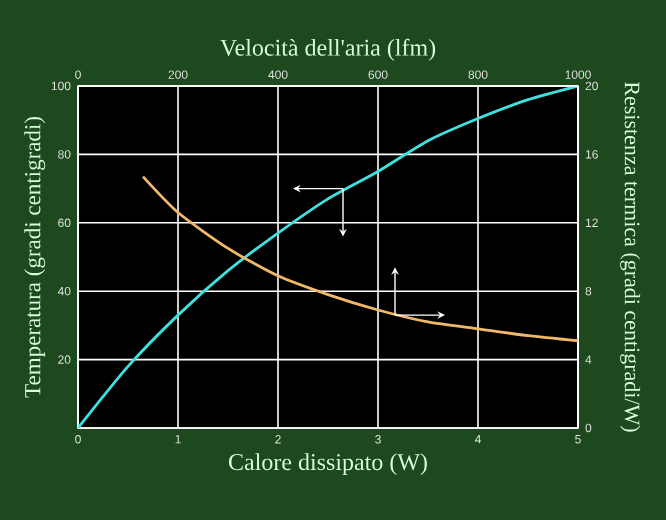 The height and width of the screenshot is (520, 666). I want to click on y-axis-title: Temperatura (gradi centigradi), so click(35, 257).